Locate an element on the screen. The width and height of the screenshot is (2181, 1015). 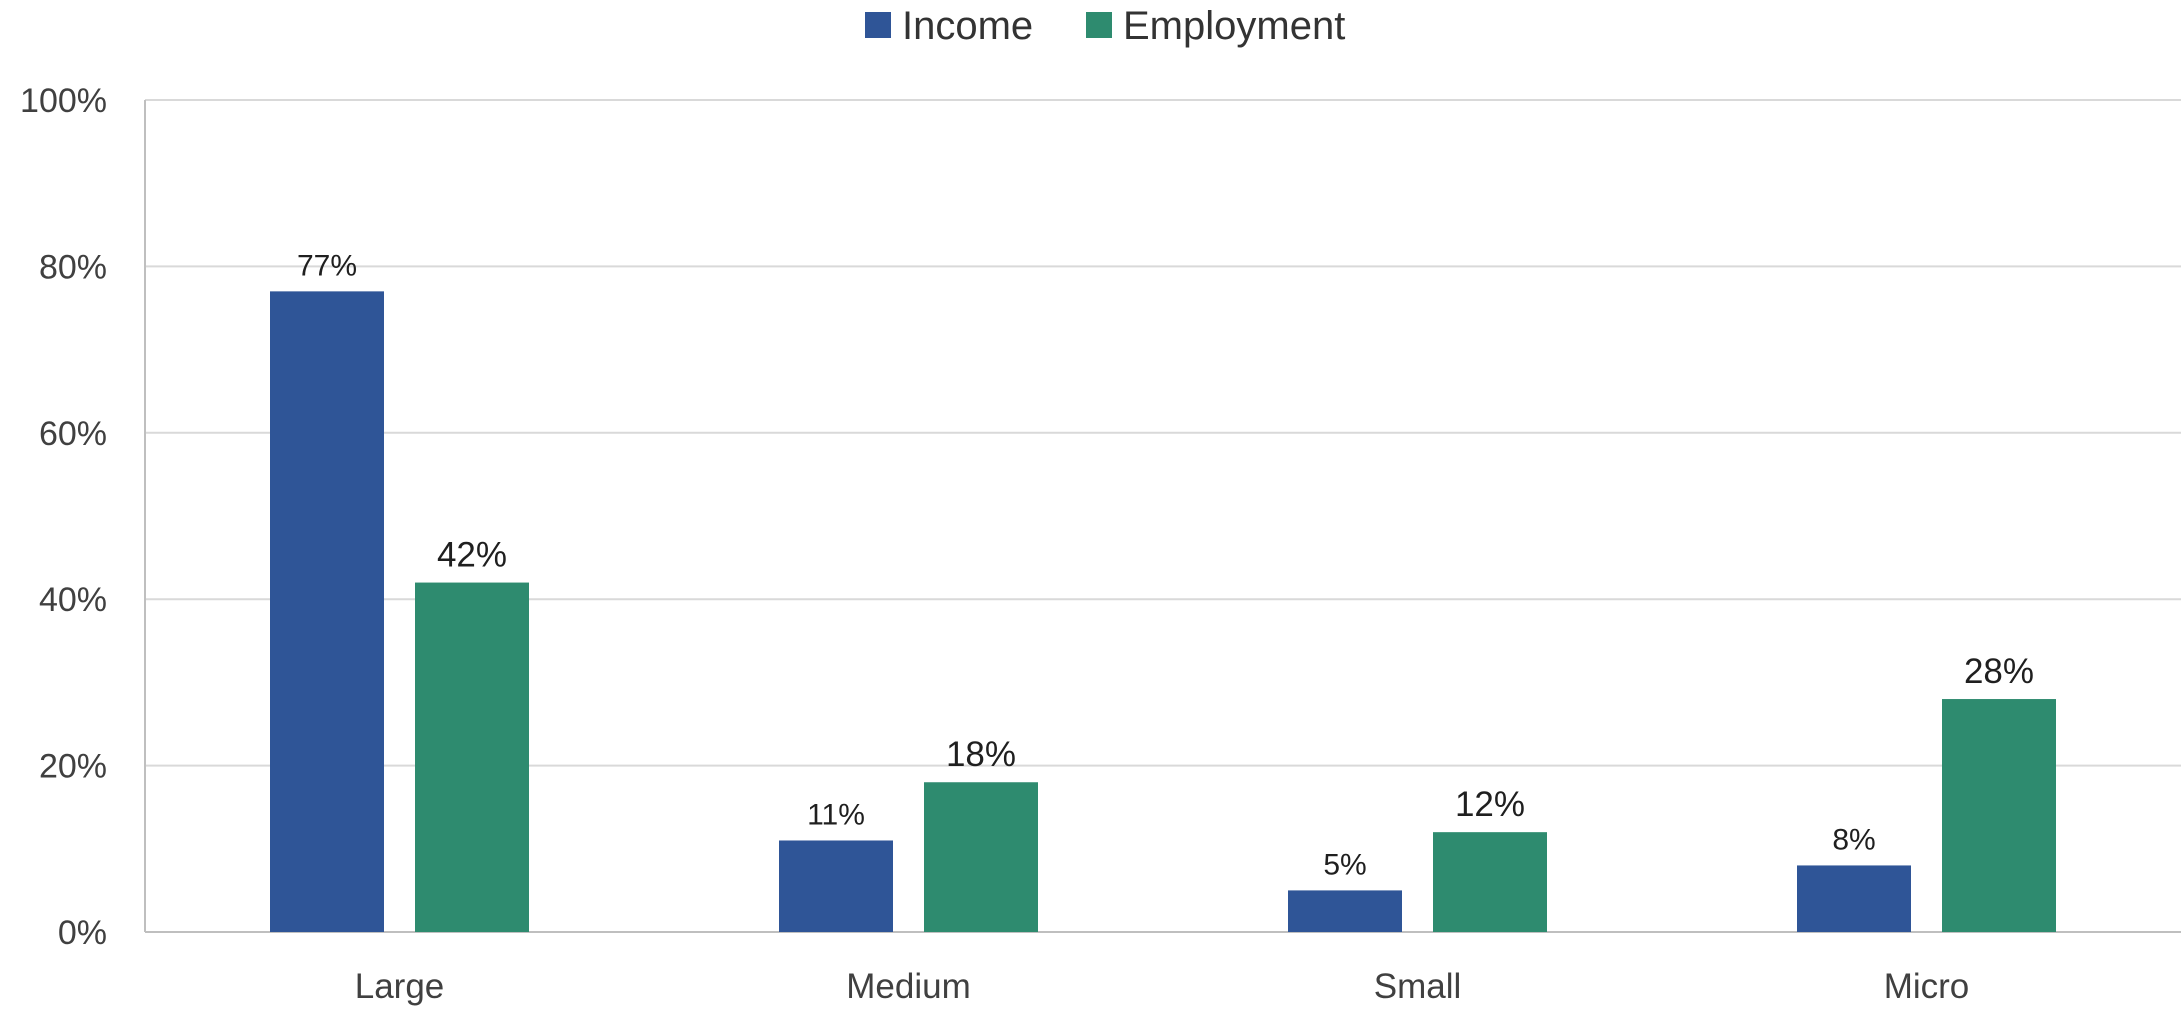
data-label: 11% is located at coordinates (836, 814).